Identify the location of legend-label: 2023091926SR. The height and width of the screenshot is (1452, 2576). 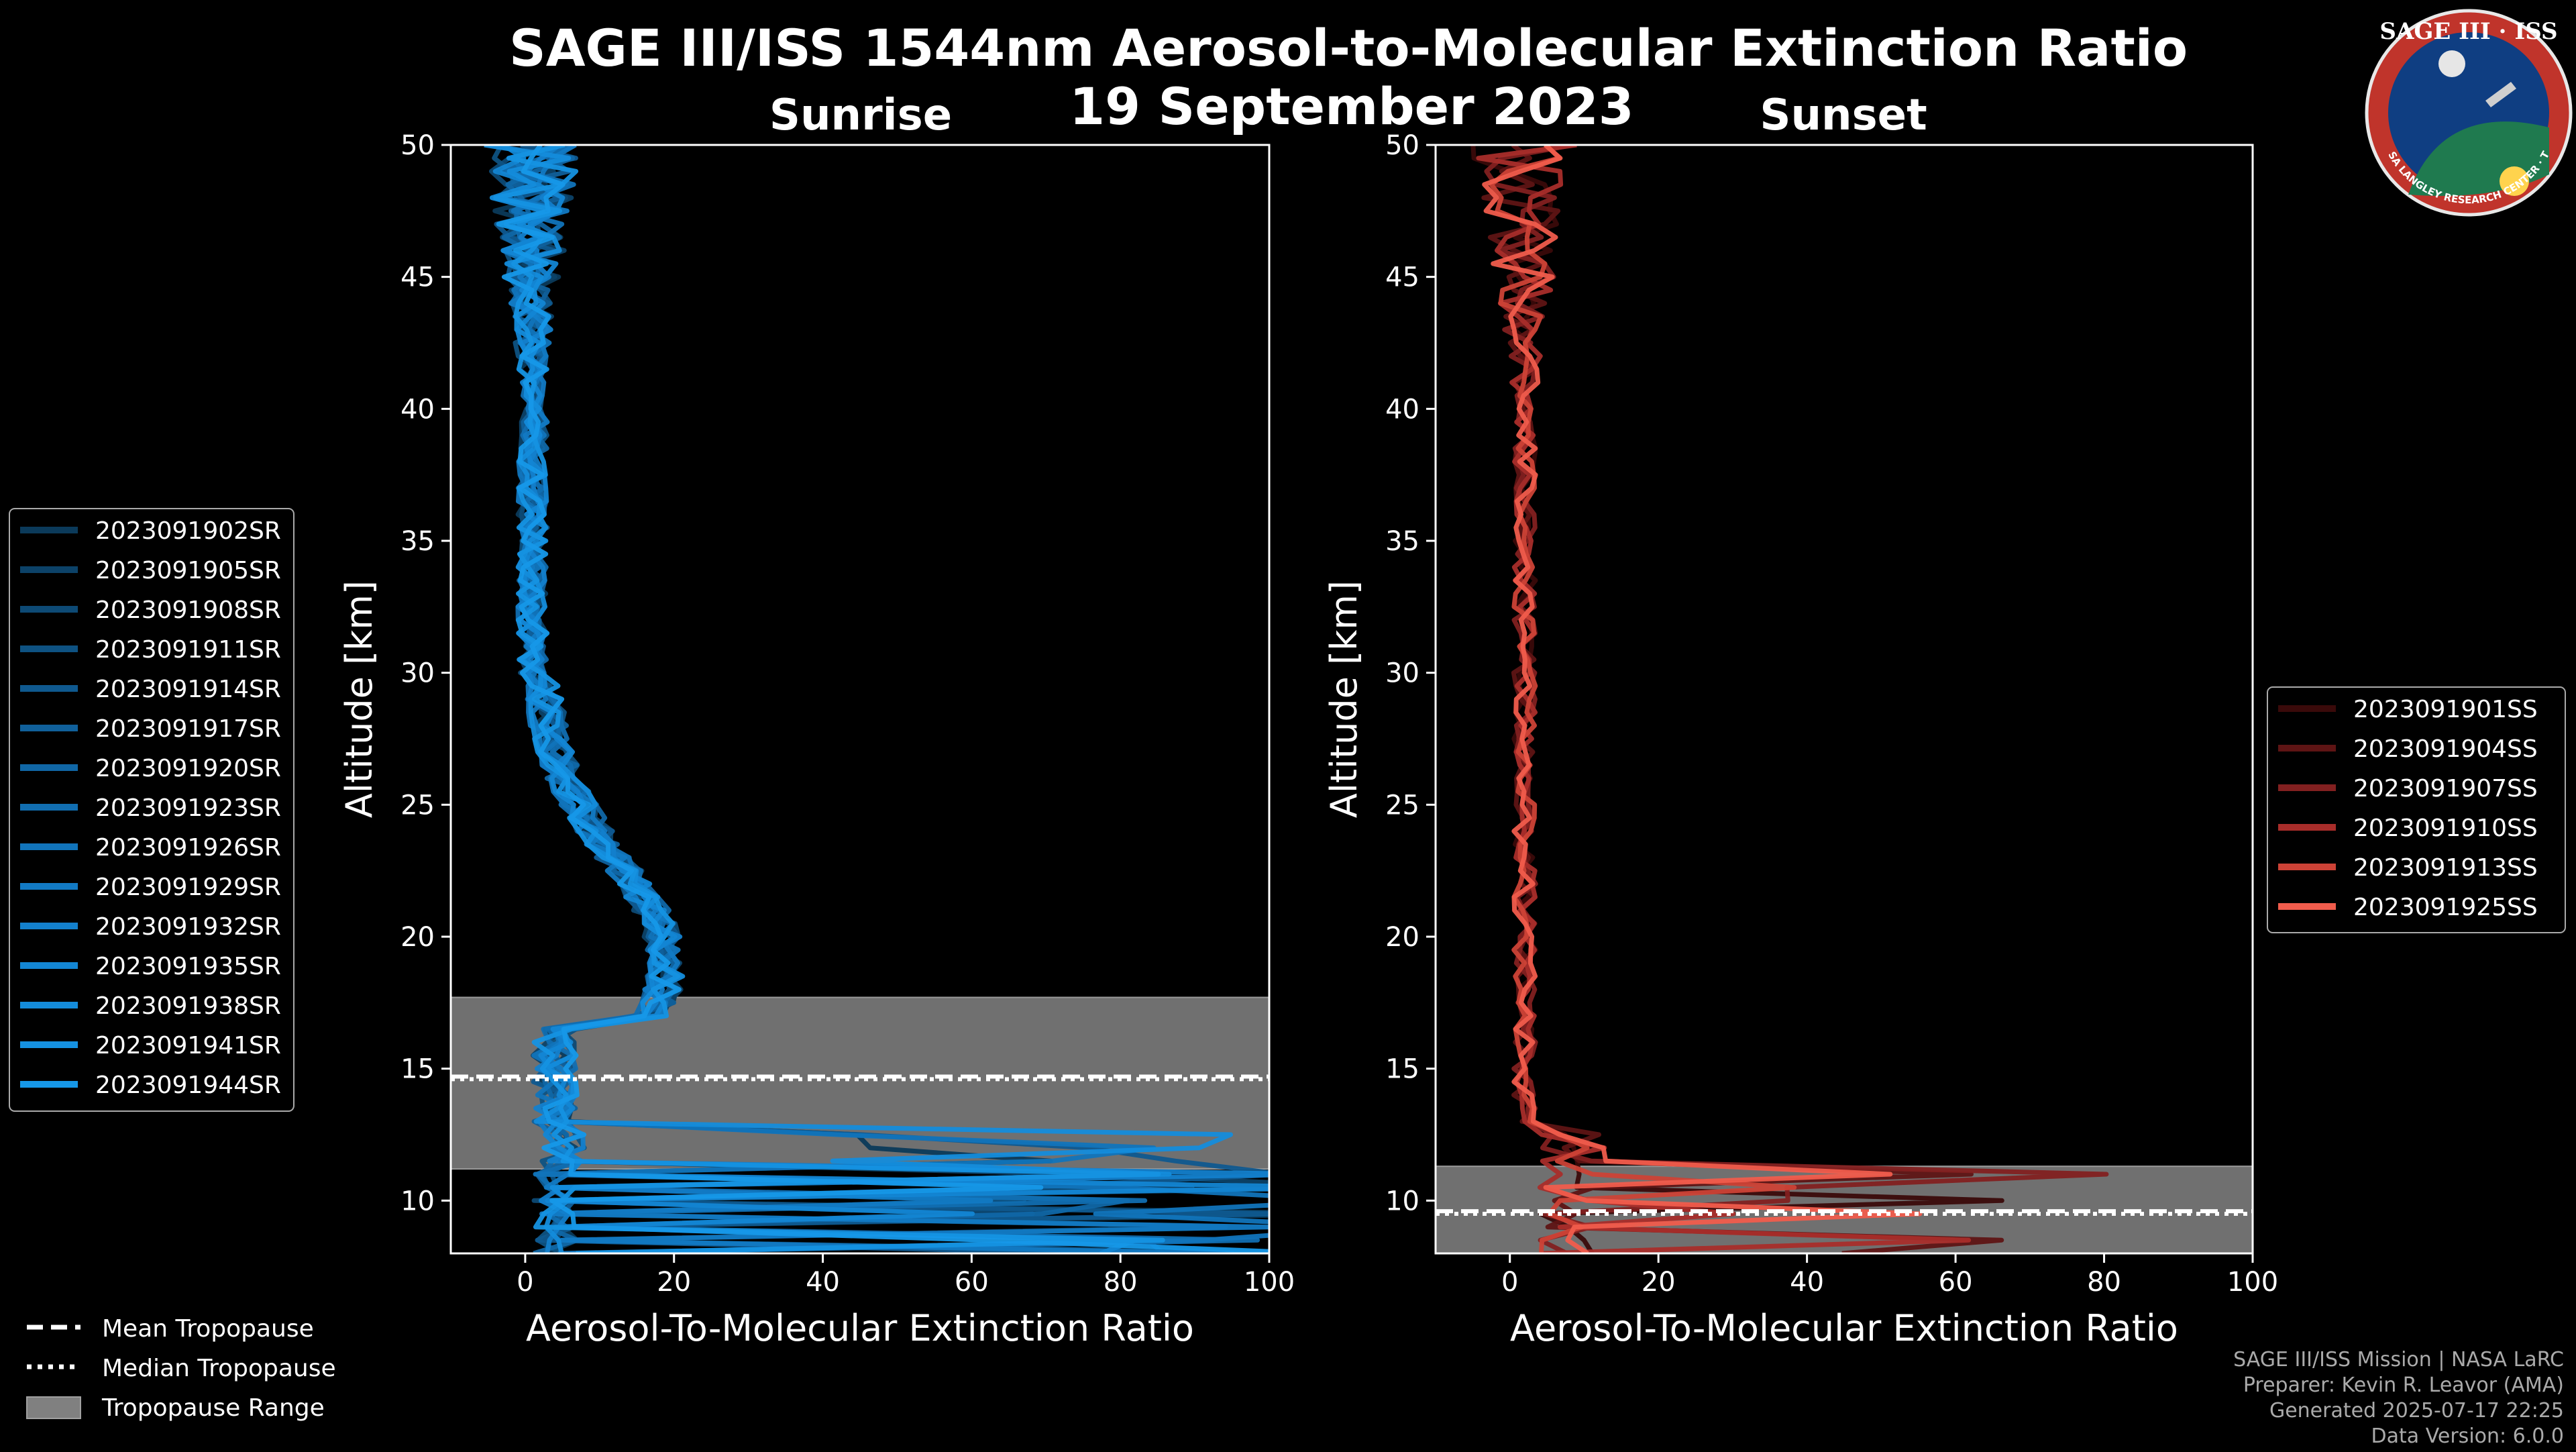
(188, 848).